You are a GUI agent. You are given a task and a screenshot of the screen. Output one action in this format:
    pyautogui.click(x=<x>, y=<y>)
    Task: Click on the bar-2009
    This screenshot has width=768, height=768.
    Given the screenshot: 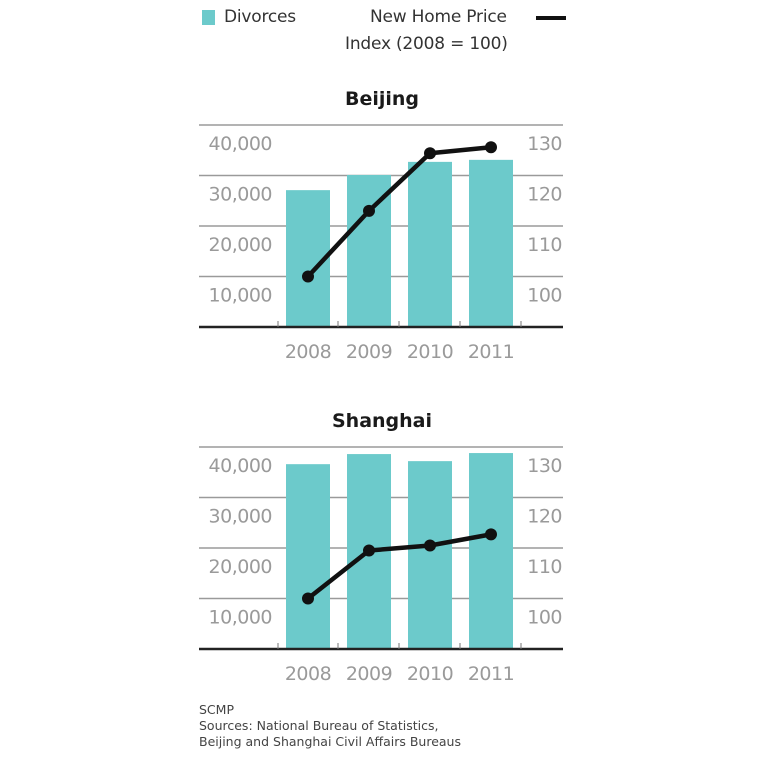 What is the action you would take?
    pyautogui.click(x=369, y=250)
    